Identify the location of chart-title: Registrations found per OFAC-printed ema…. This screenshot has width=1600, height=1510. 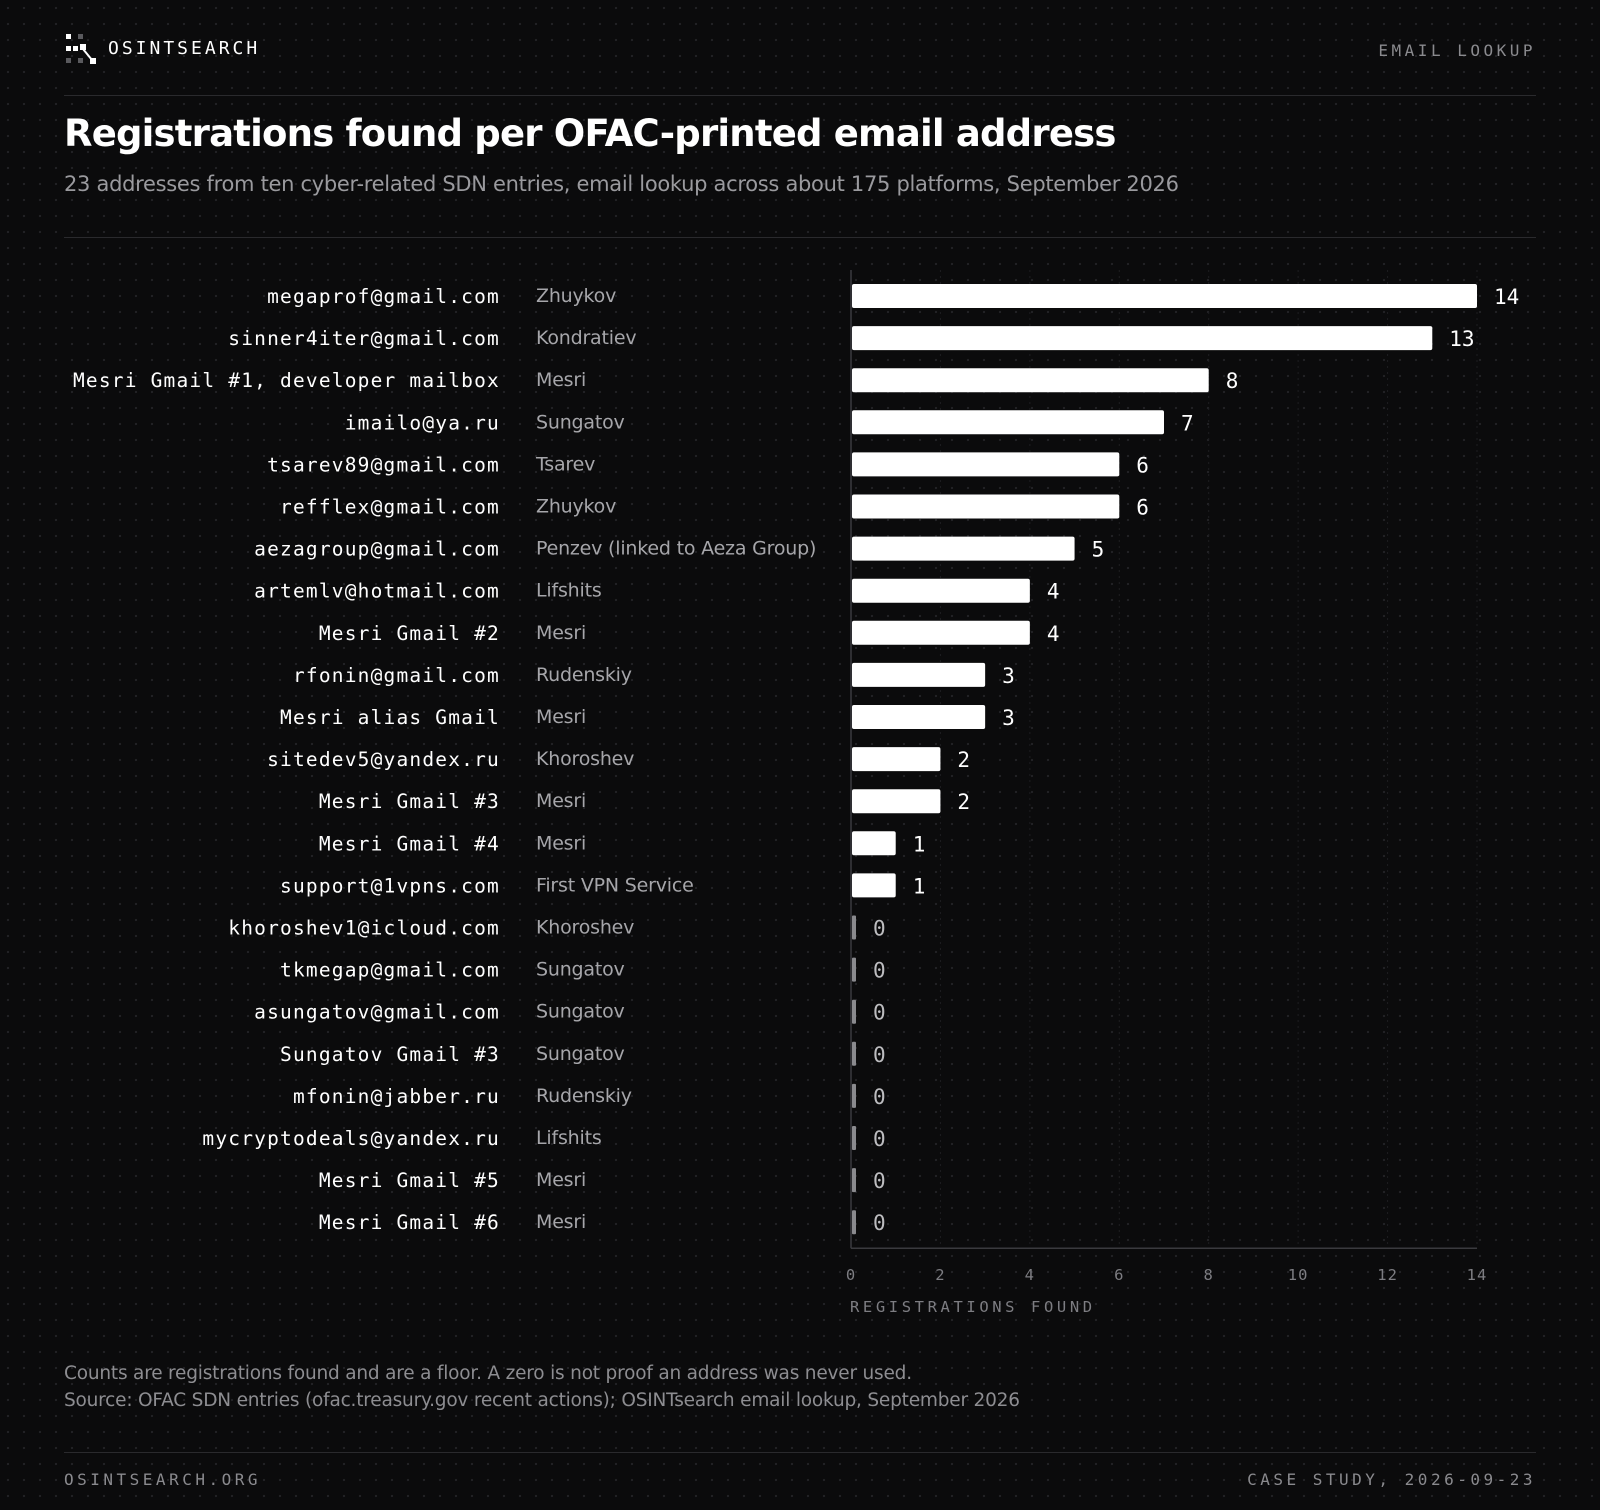
(590, 133).